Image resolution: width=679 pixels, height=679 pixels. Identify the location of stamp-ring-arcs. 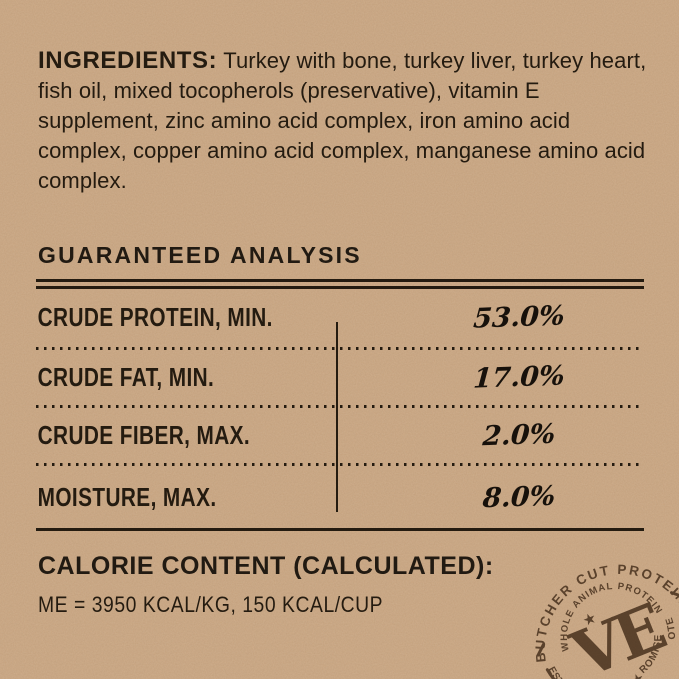
(607, 635).